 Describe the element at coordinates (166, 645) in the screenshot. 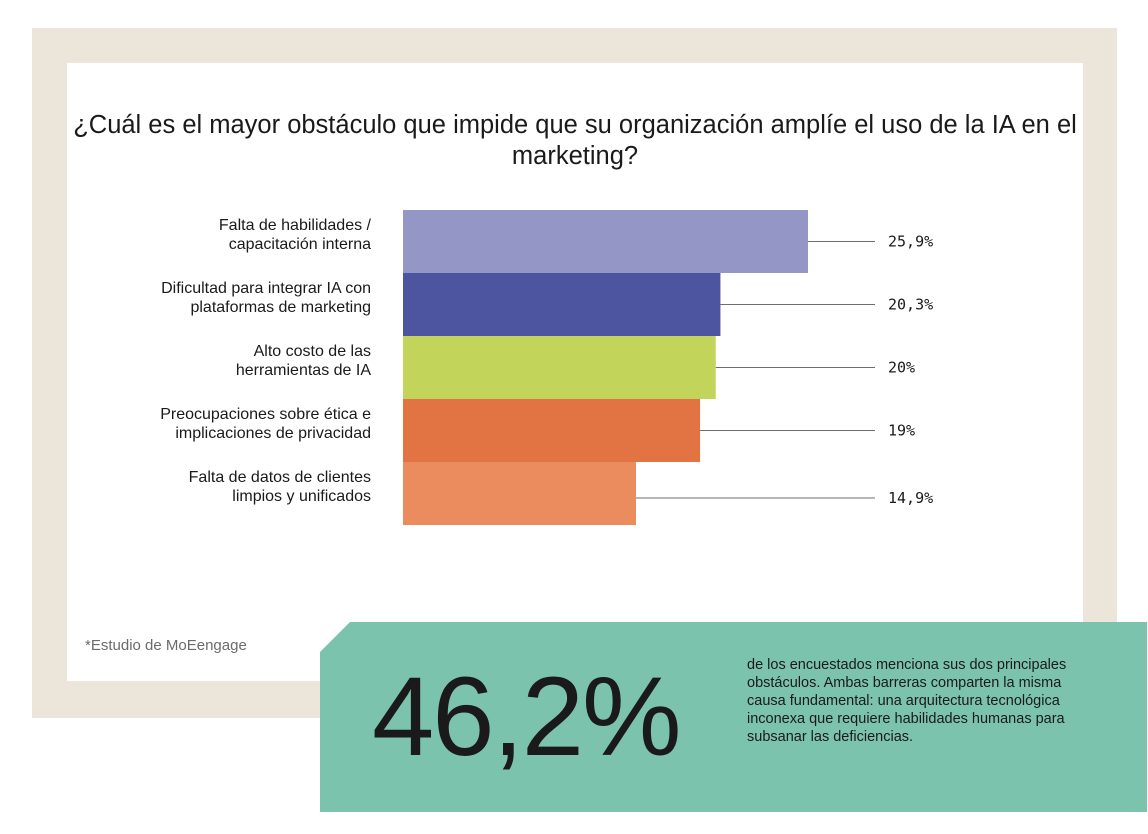

I see `source-note: *Estudio de MoEengage` at that location.